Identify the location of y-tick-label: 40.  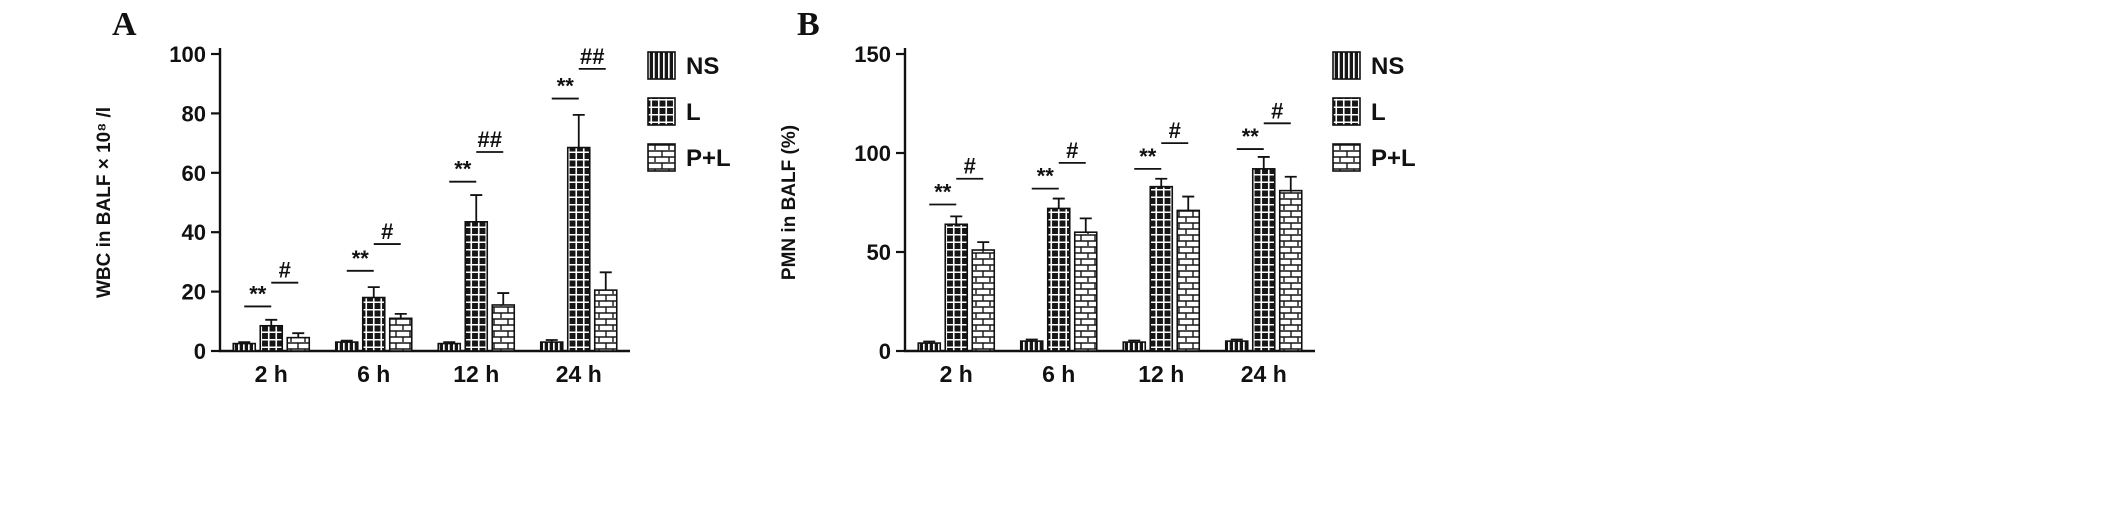
(194, 232).